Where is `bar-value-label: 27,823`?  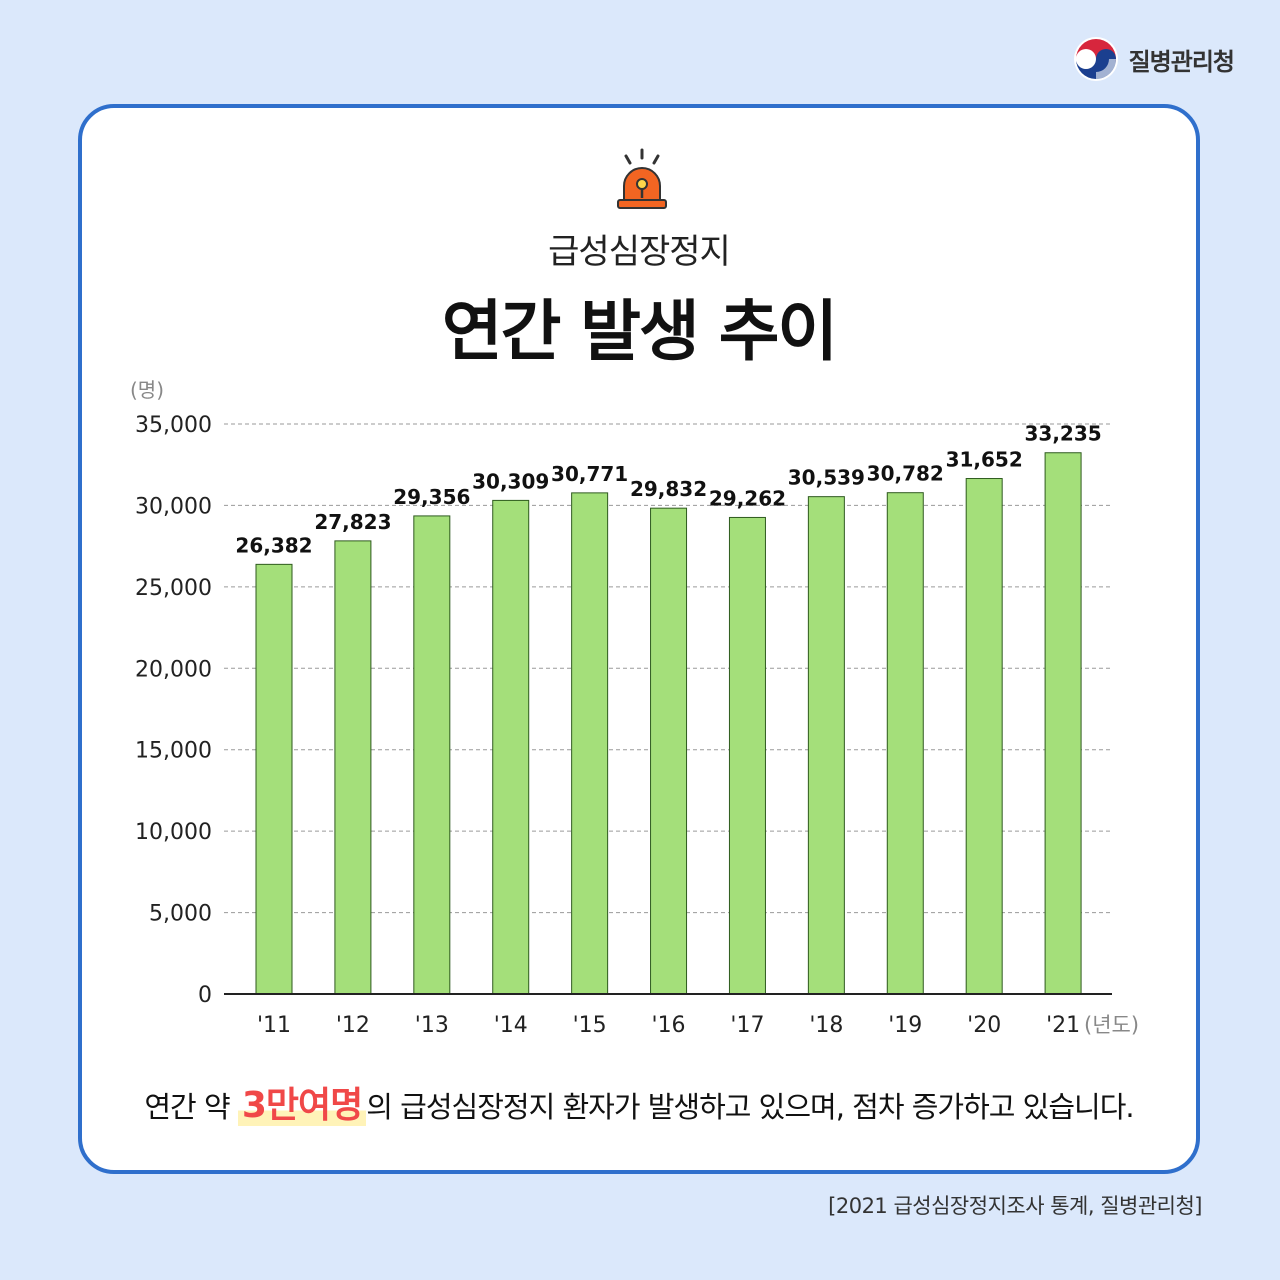
bar-value-label: 27,823 is located at coordinates (352, 522).